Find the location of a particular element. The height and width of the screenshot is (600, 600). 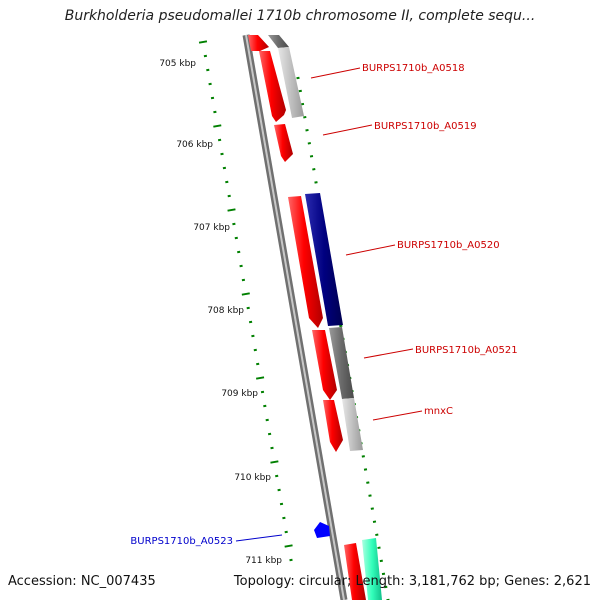

tick-label: 708 kbp is located at coordinates (225, 311).